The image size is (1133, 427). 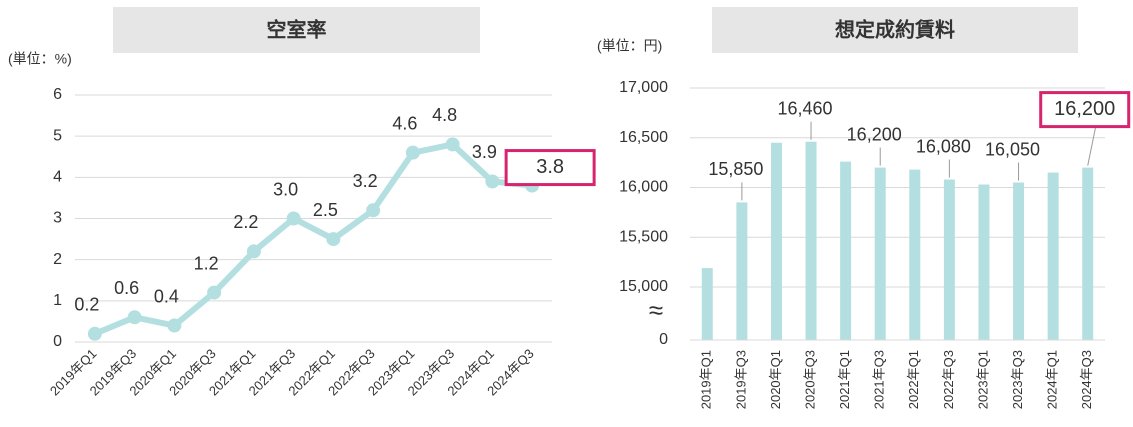 I want to click on y-tick-label: 6, so click(x=57, y=94).